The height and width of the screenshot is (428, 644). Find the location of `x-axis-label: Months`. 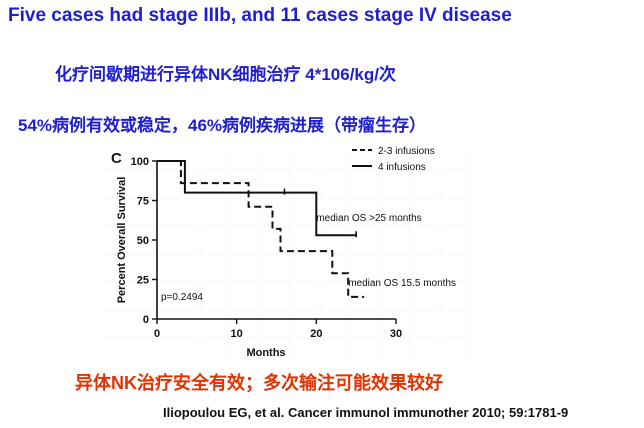

x-axis-label: Months is located at coordinates (265, 353).